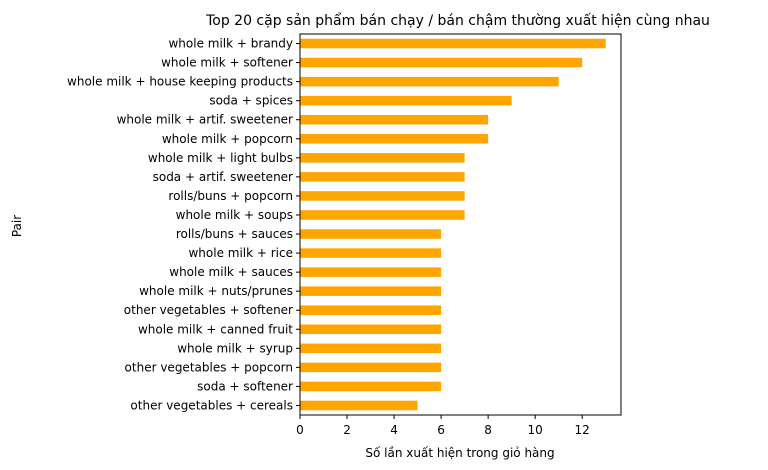 The image size is (768, 470). I want to click on y-tick-label: whole milk + softener, so click(227, 63).